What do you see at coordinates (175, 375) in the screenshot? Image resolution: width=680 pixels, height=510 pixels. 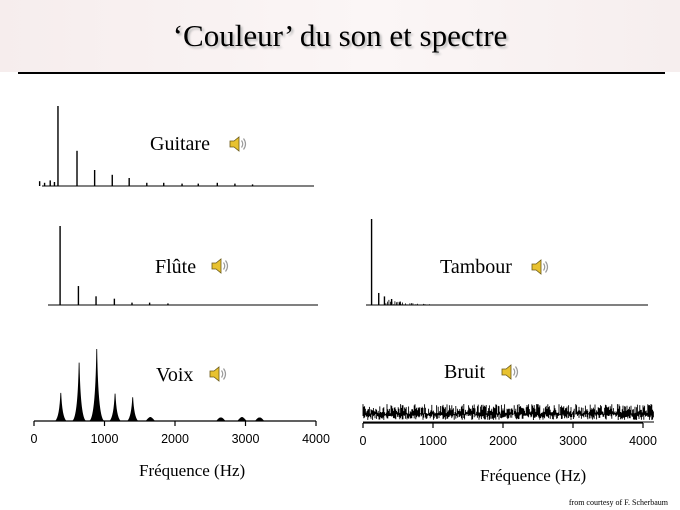 I see `series-label-voix: Voix` at bounding box center [175, 375].